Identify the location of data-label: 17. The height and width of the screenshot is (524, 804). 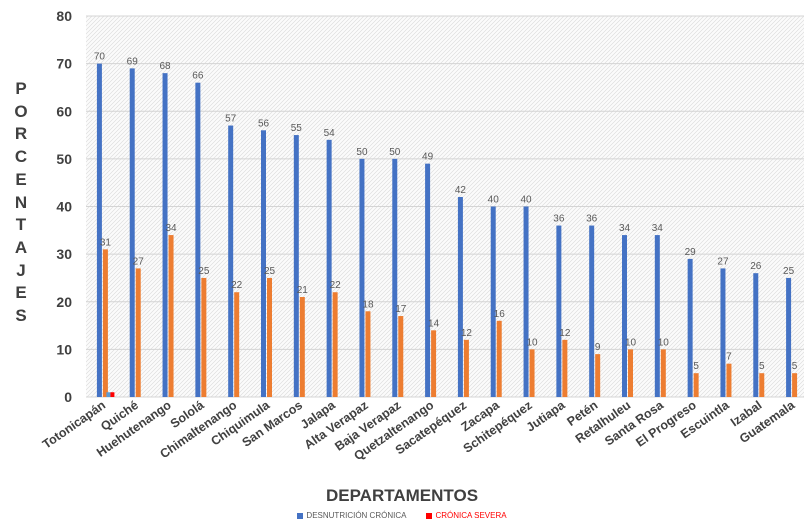
(401, 309).